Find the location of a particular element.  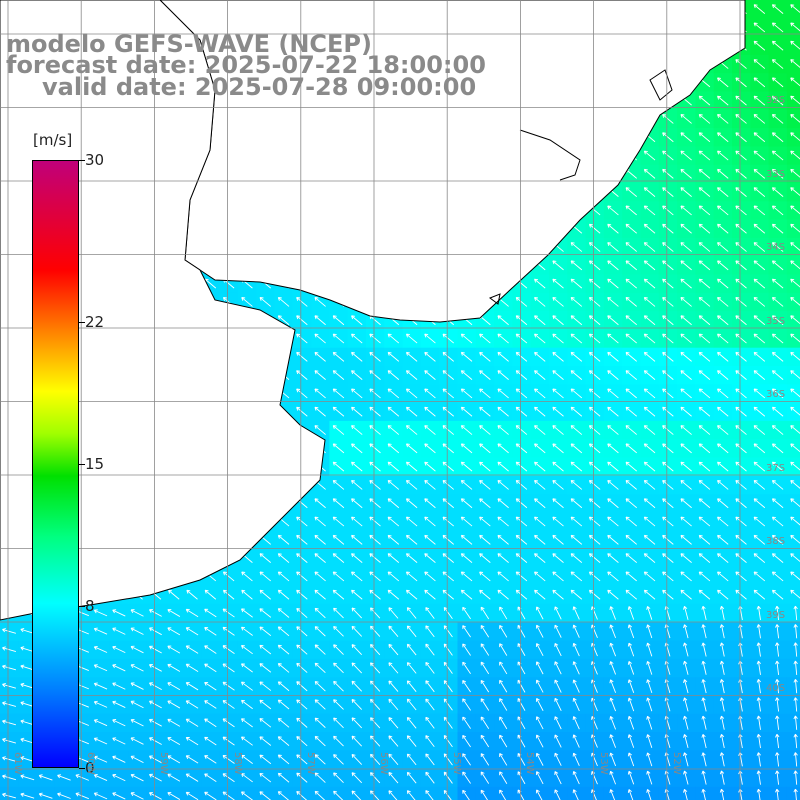

forecast-date: forecast date: 2025-07-22 18:00:00 is located at coordinates (246, 65).